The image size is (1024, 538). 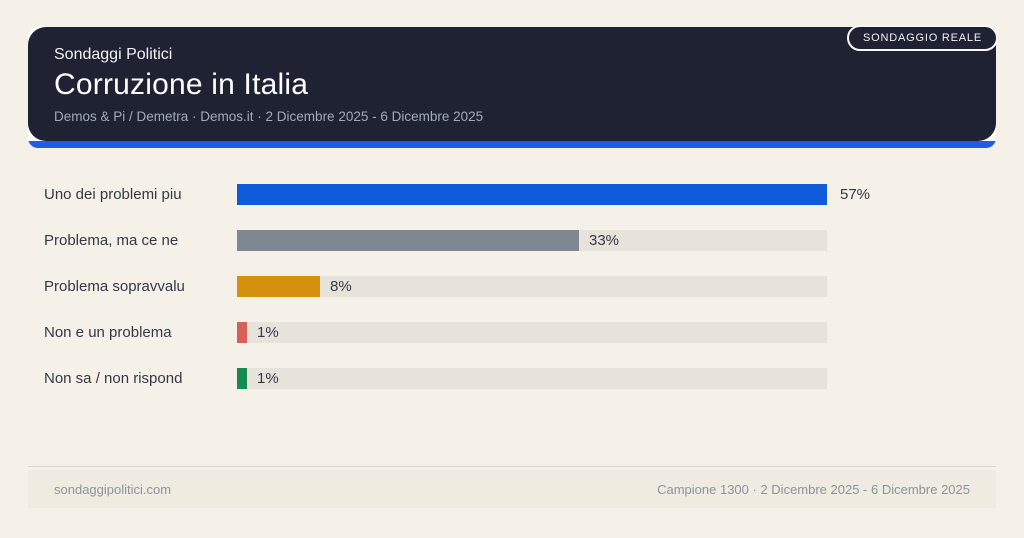 What do you see at coordinates (604, 240) in the screenshot?
I see `bar-value: 33%` at bounding box center [604, 240].